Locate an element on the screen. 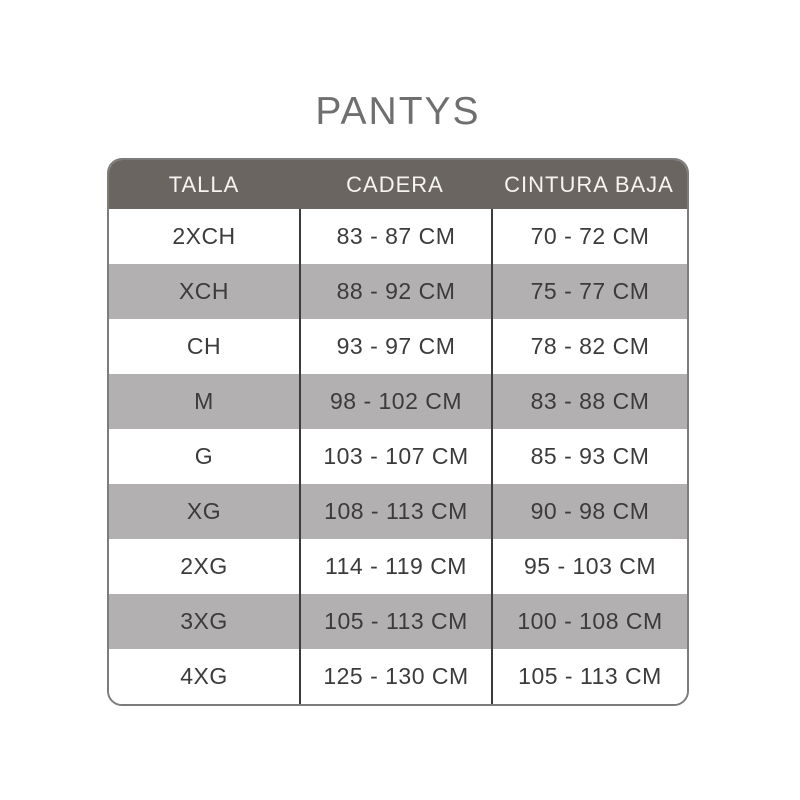  cintura-baja-cell: 75 - 77 CM is located at coordinates (589, 291).